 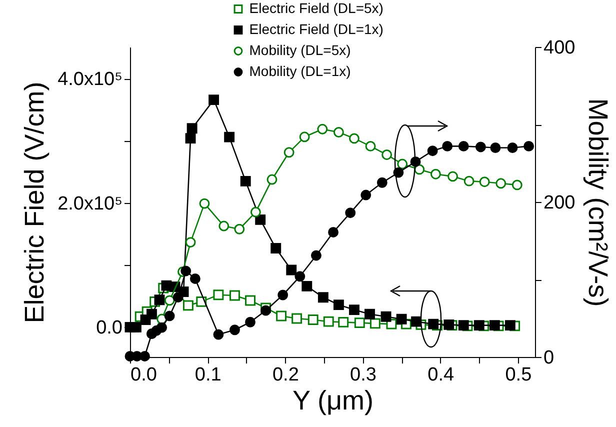 I want to click on y-axis-title: Electric Field (V/cm), so click(x=35, y=203).